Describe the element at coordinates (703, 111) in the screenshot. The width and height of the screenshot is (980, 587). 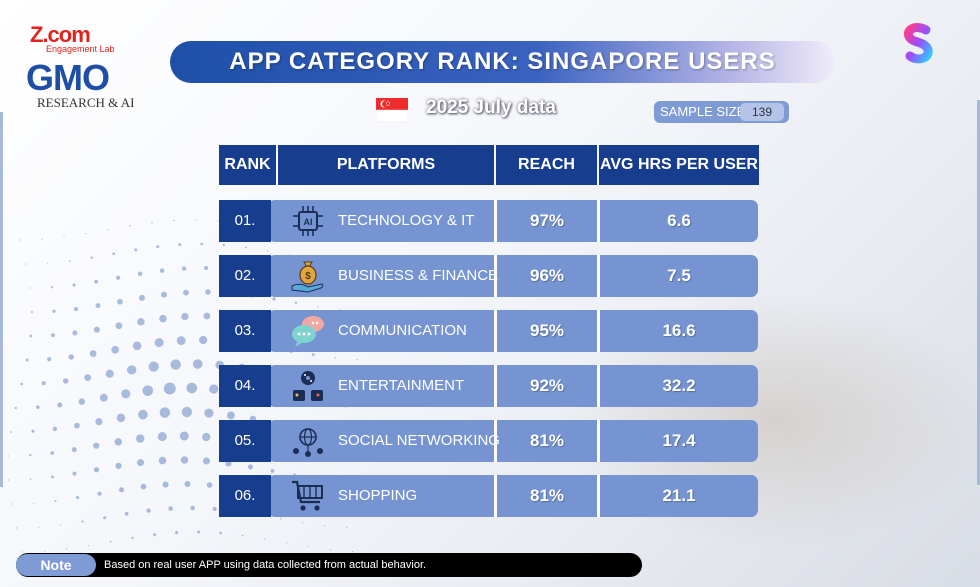
I see `sample-size-label: SAMPLE SIZE` at that location.